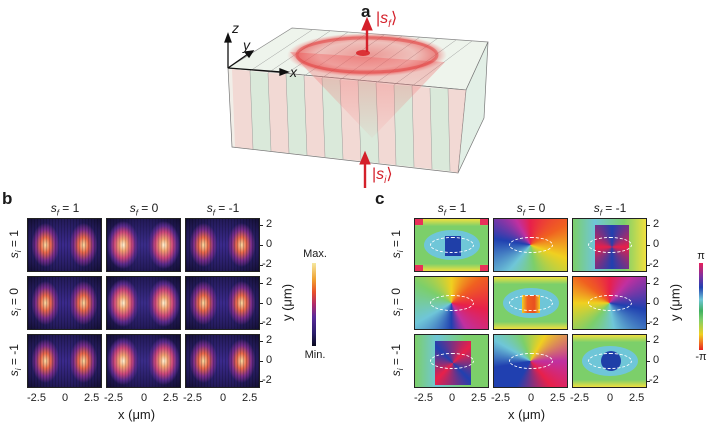 The image size is (720, 425). Describe the element at coordinates (137, 414) in the screenshot. I see `panel-b-x-axis-label: x (μm)` at that location.